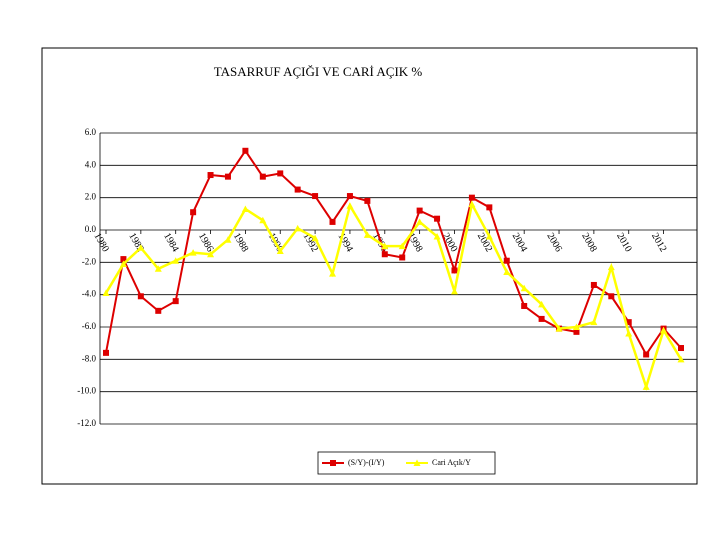 The width and height of the screenshot is (720, 540). I want to click on chart-title: TASARRUF AÇIĞI VE CARİ AÇIK %, so click(318, 71).